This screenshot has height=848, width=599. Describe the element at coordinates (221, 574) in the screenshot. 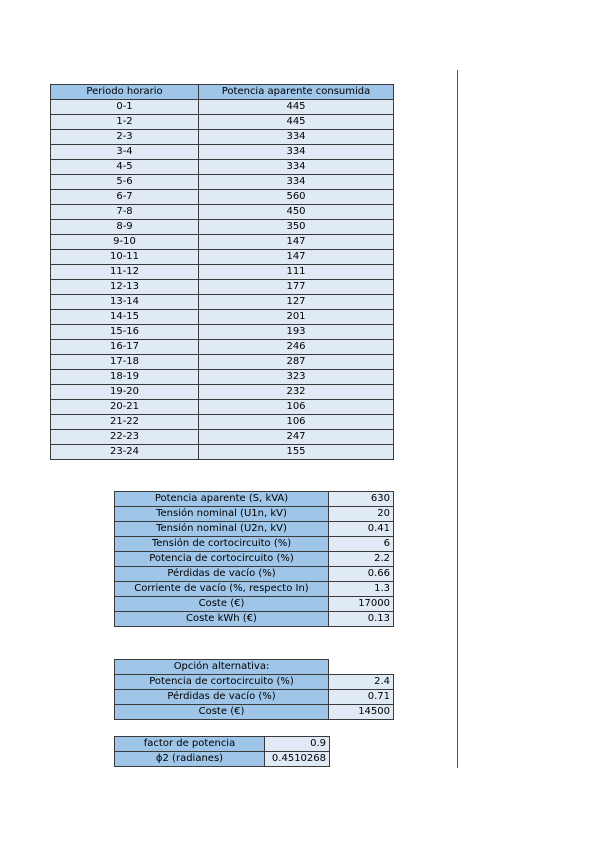

I see `param-label-cell: Pérdidas de vacío (%)` at that location.